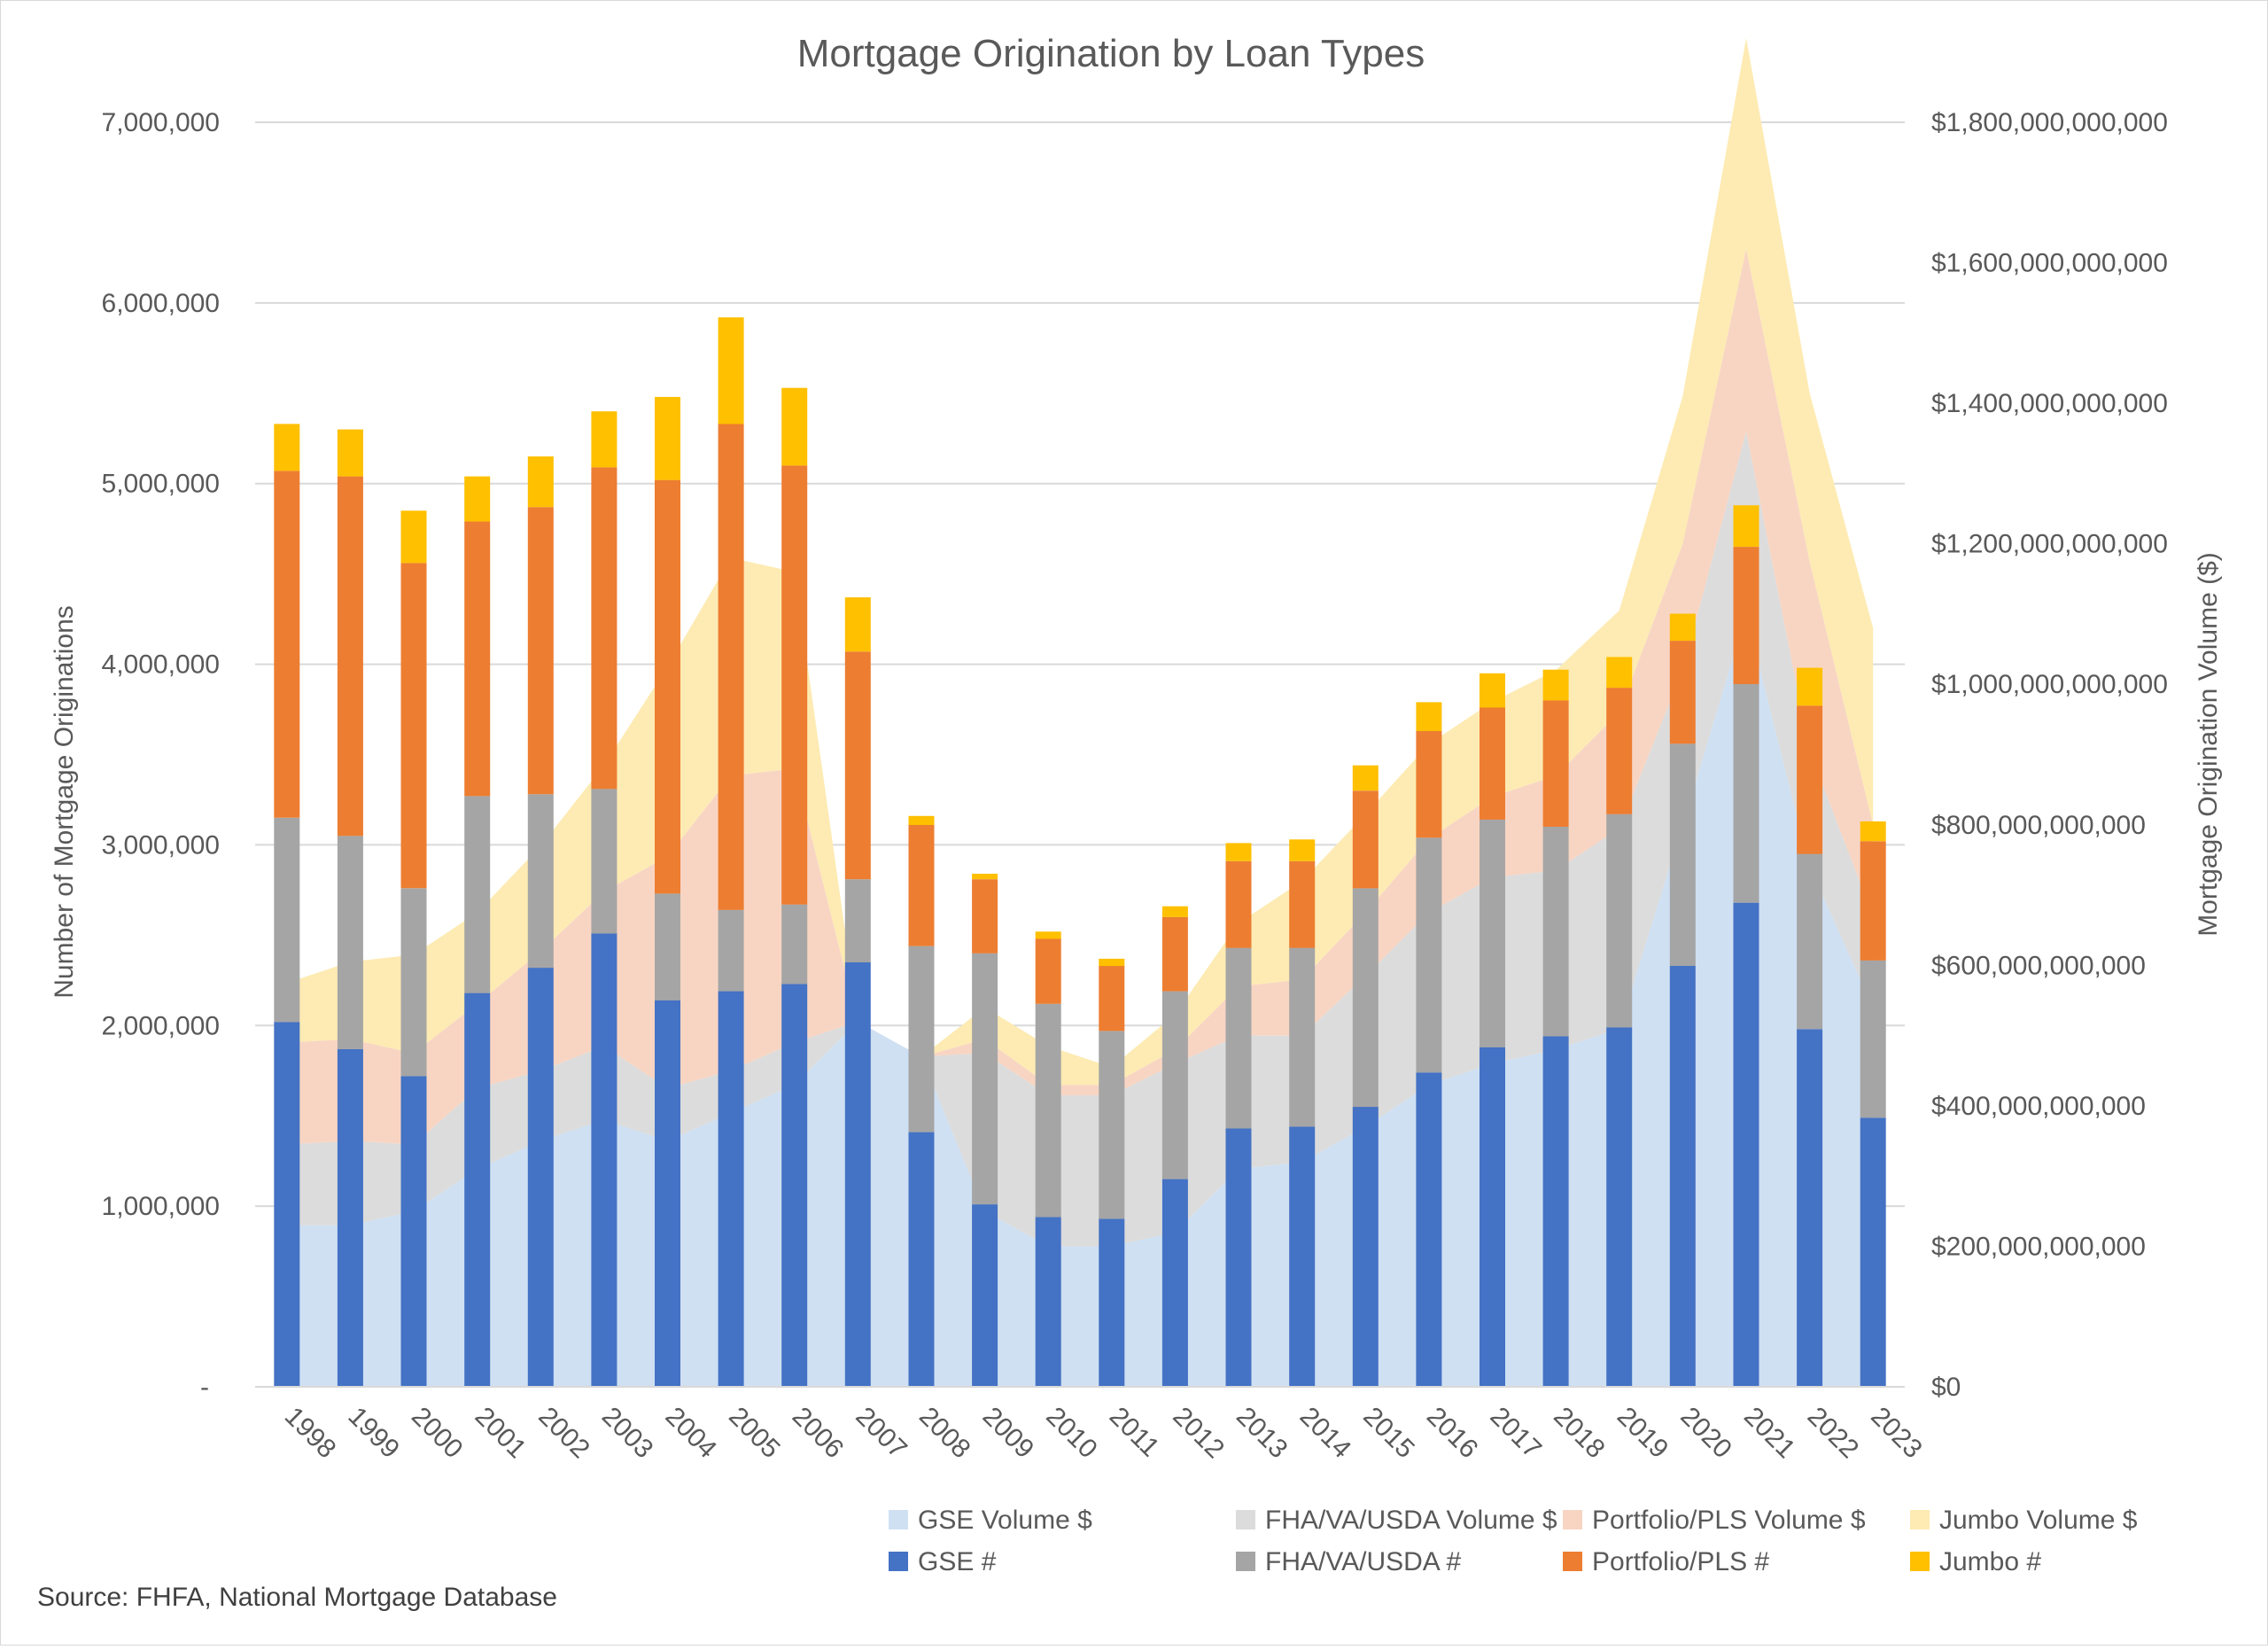 This screenshot has height=1650, width=2268. I want to click on y-right-tick-label: $1,200,000,000,000, so click(2049, 544).